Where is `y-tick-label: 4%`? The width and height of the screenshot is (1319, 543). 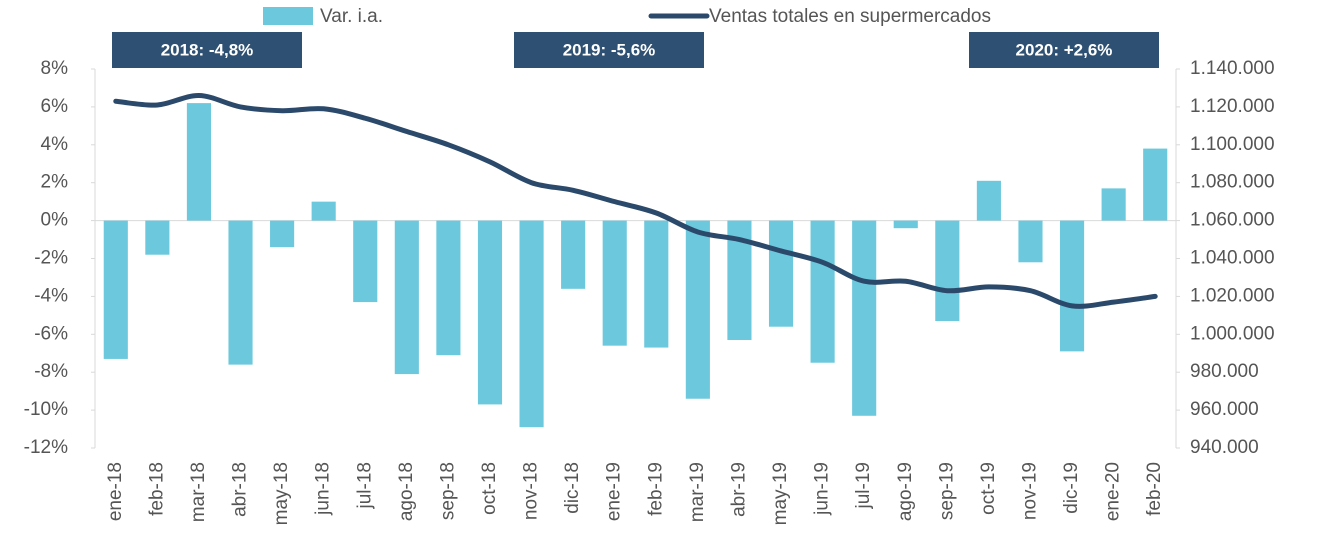 y-tick-label: 4% is located at coordinates (55, 144).